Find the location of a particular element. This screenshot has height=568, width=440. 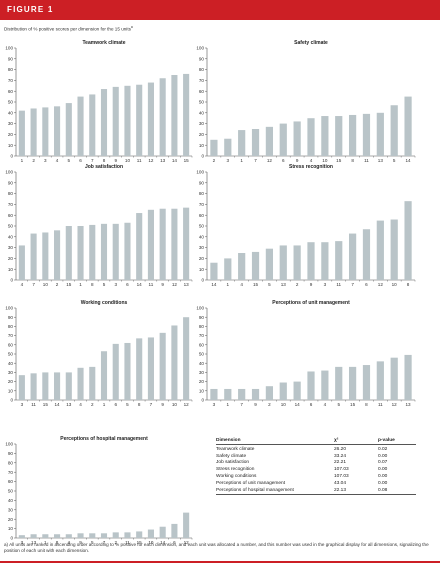

cell-chi-square: 22.13 is located at coordinates (340, 490).